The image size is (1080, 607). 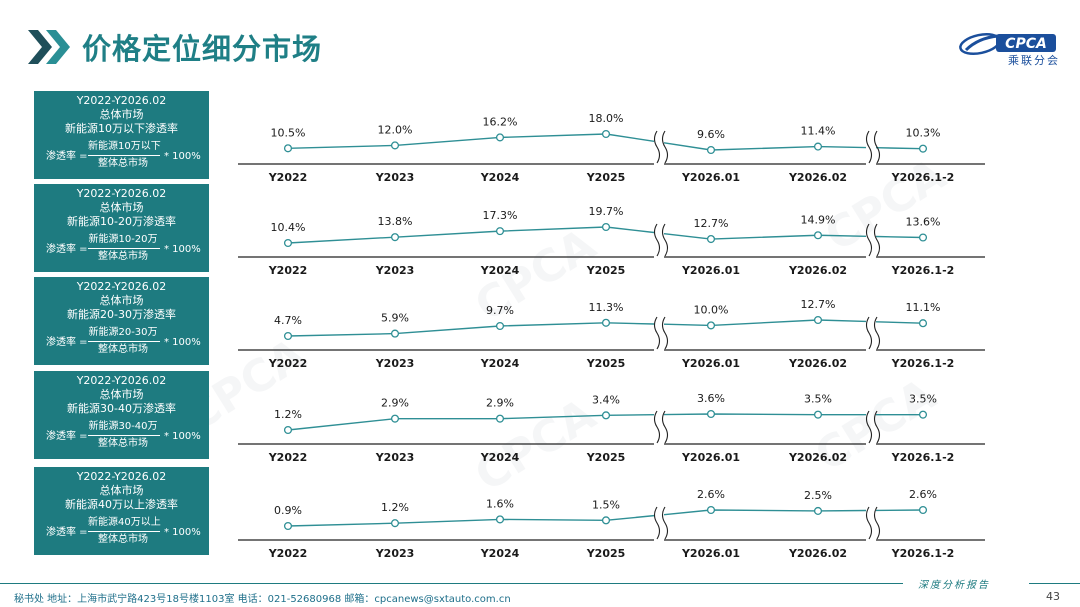 What do you see at coordinates (395, 403) in the screenshot?
I see `value-label: 2.9%` at bounding box center [395, 403].